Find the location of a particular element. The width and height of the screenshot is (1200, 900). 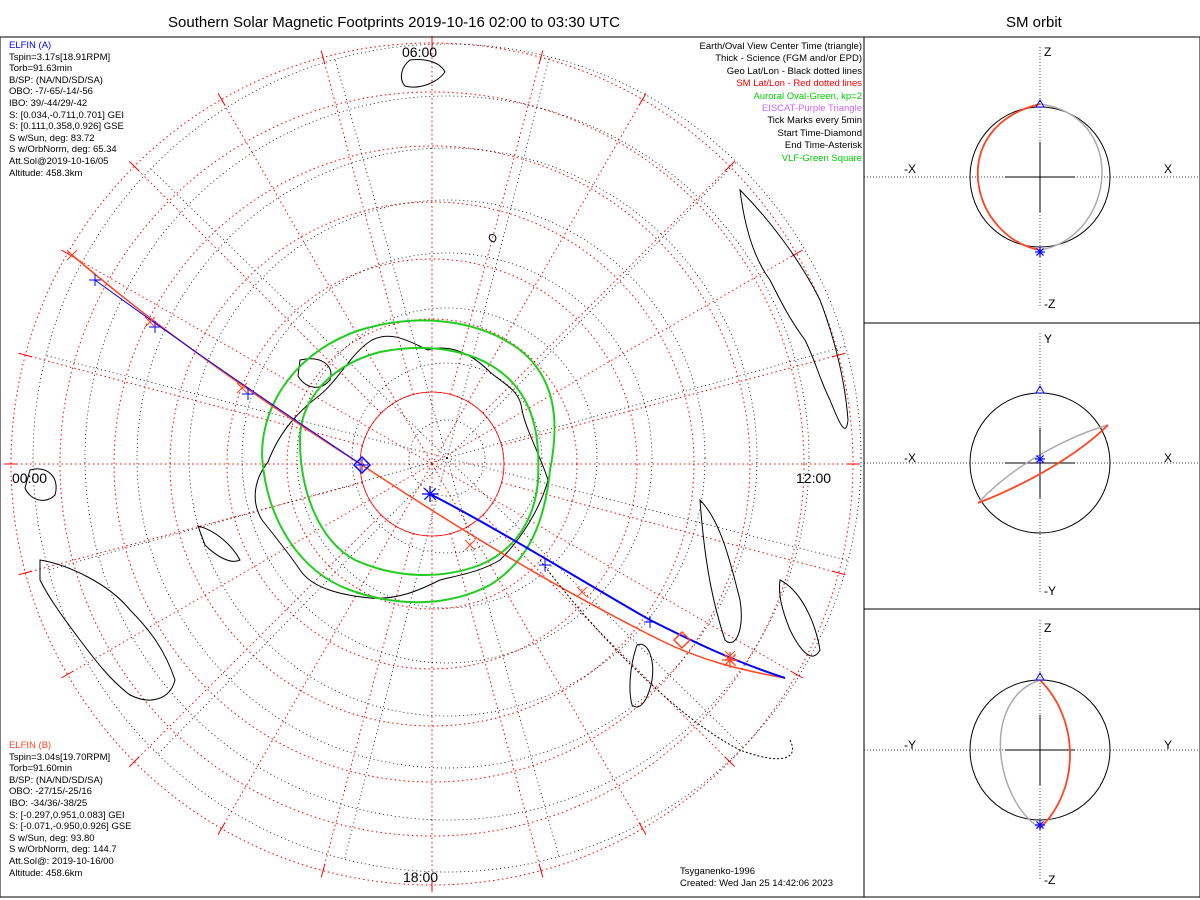

mlt-label-top: 06:00 is located at coordinates (420, 52).